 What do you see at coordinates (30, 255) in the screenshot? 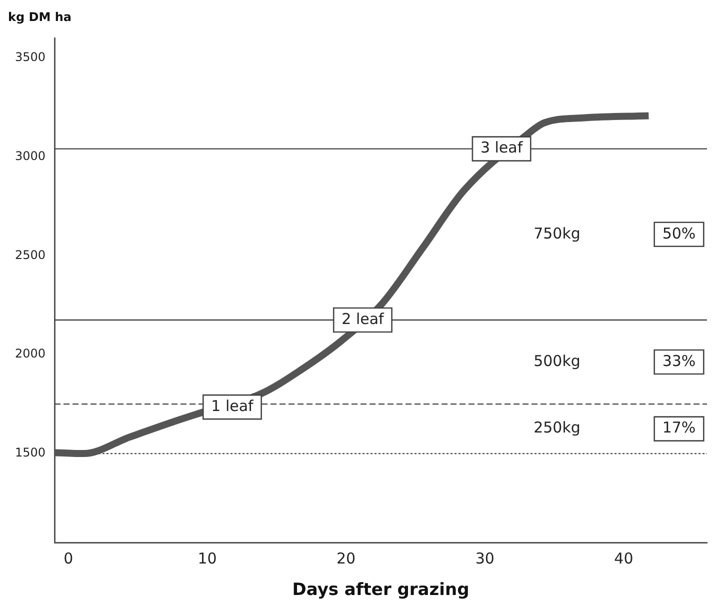
I see `y-tick-label: 2500` at bounding box center [30, 255].